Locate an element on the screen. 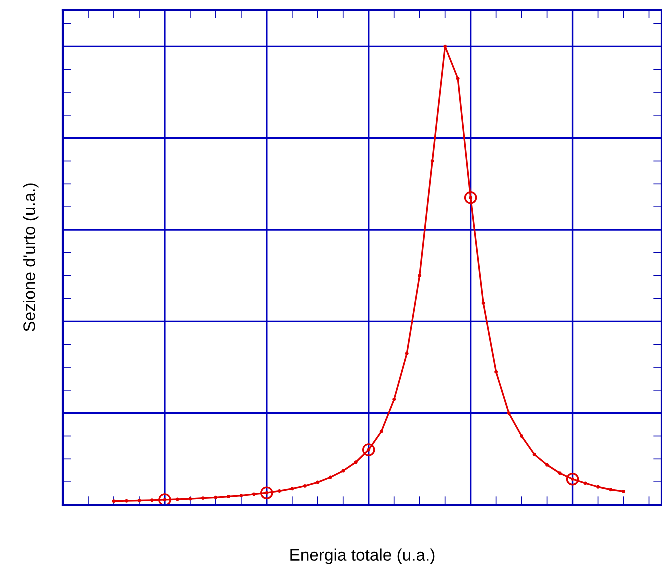 This screenshot has height=576, width=662. x-axis-title: Energia totale (u.a.) is located at coordinates (362, 556).